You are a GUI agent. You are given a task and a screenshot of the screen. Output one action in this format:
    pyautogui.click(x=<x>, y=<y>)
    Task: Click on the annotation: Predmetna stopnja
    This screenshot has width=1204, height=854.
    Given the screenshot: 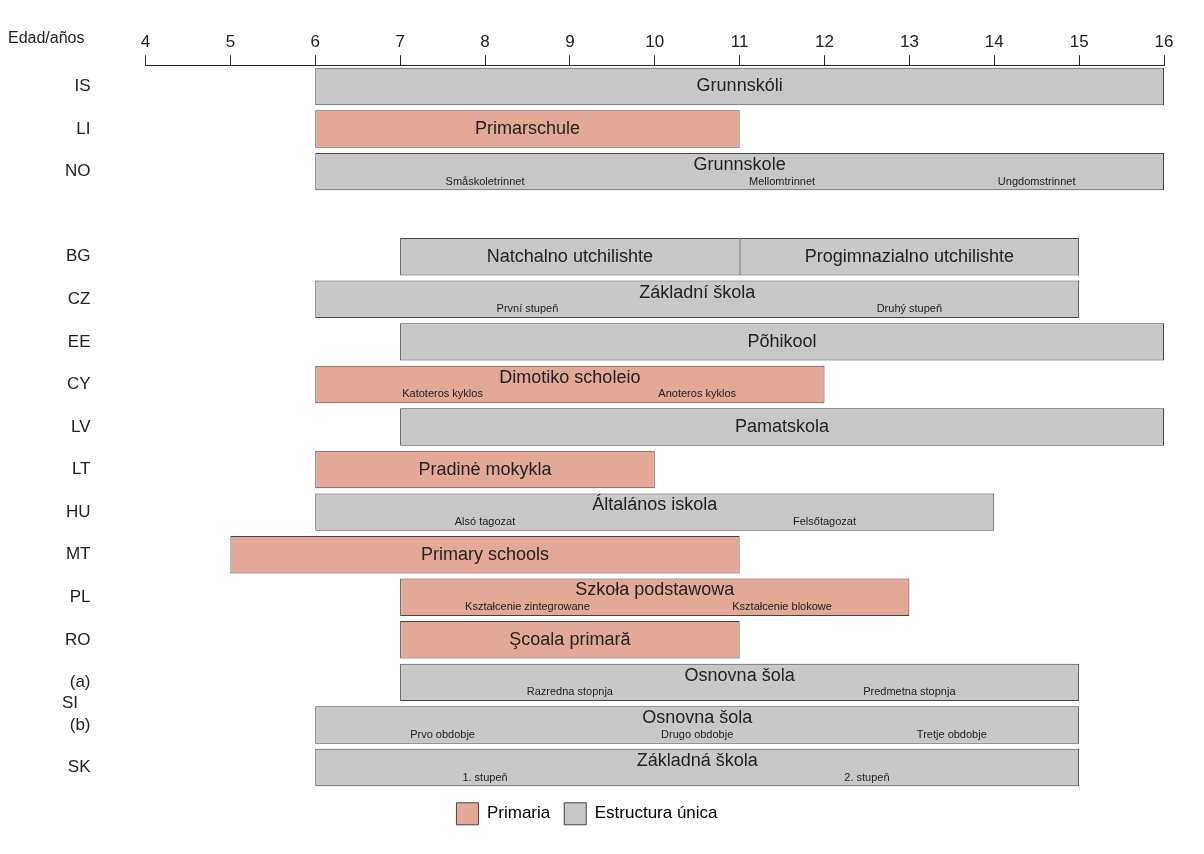 What is the action you would take?
    pyautogui.click(x=910, y=691)
    